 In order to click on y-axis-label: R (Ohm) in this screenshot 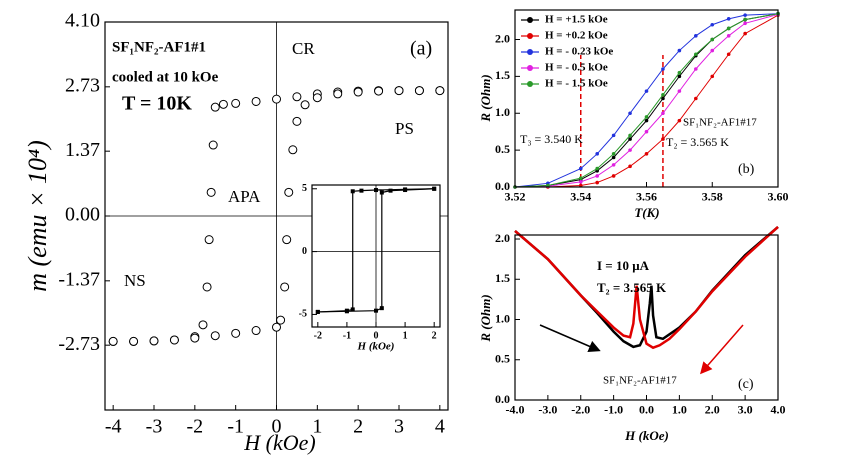, I will do `click(485, 98)`.